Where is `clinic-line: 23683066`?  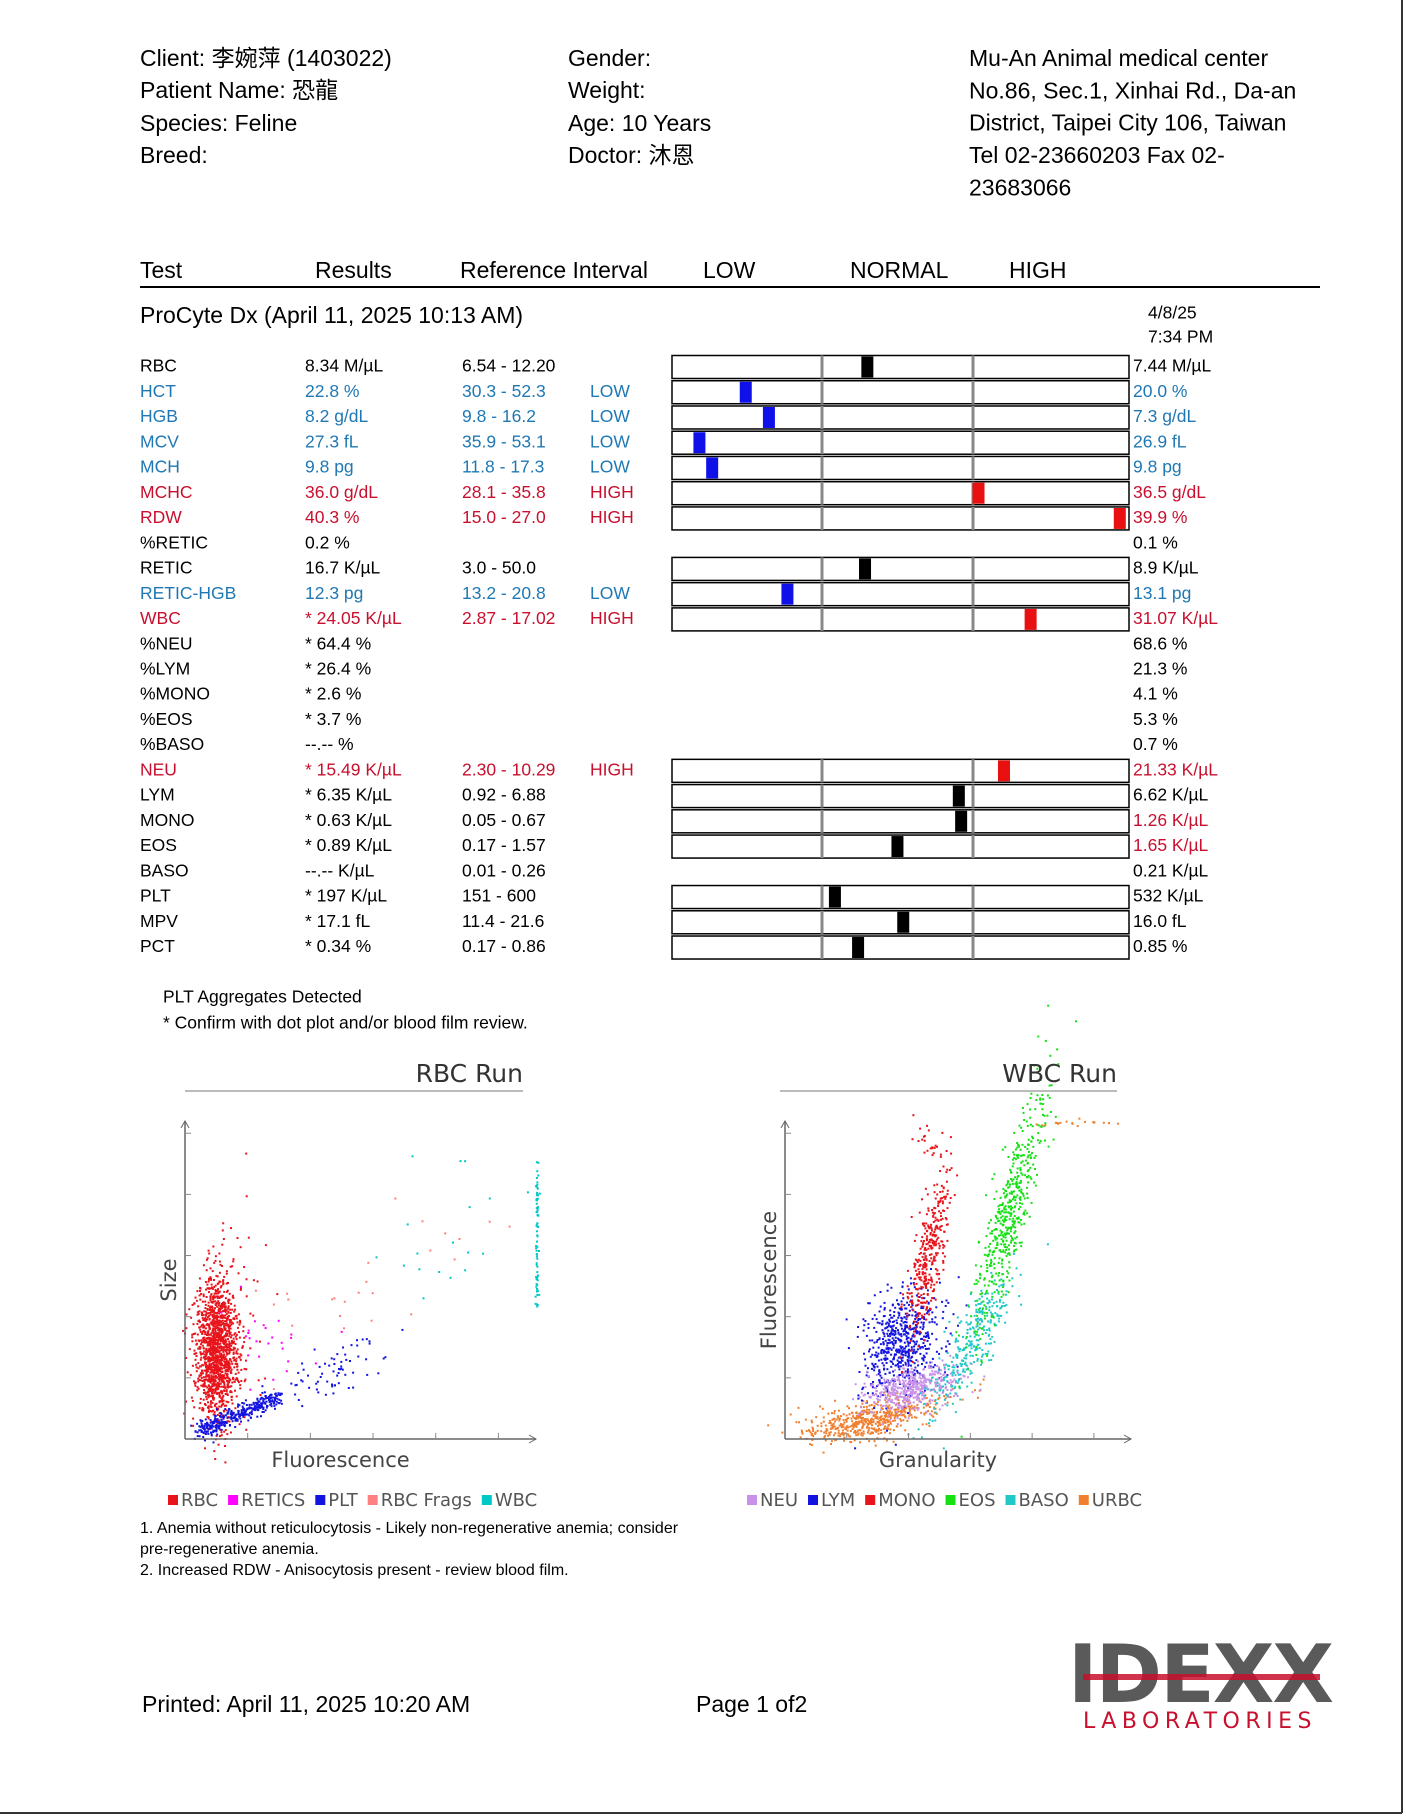
clinic-line: 23683066 is located at coordinates (1020, 187).